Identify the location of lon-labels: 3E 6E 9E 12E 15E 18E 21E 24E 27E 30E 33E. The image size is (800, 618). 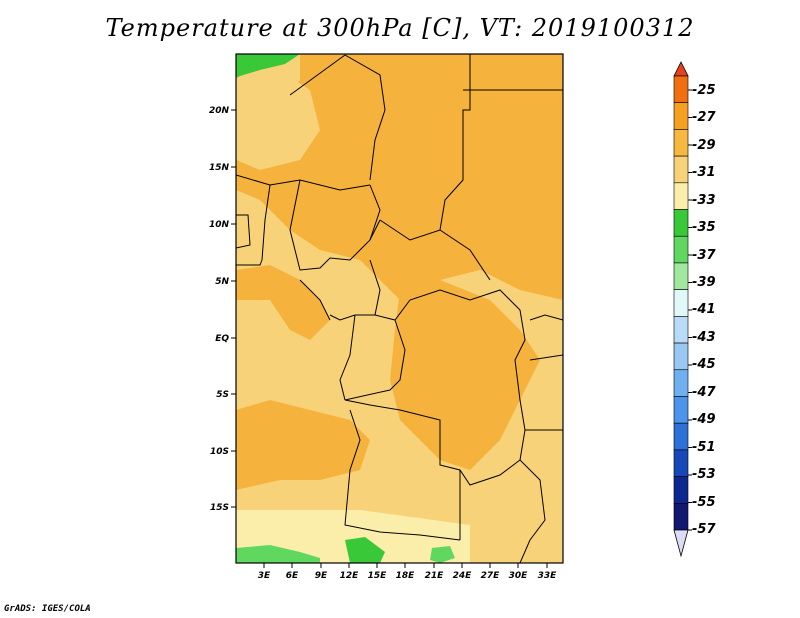
(407, 576).